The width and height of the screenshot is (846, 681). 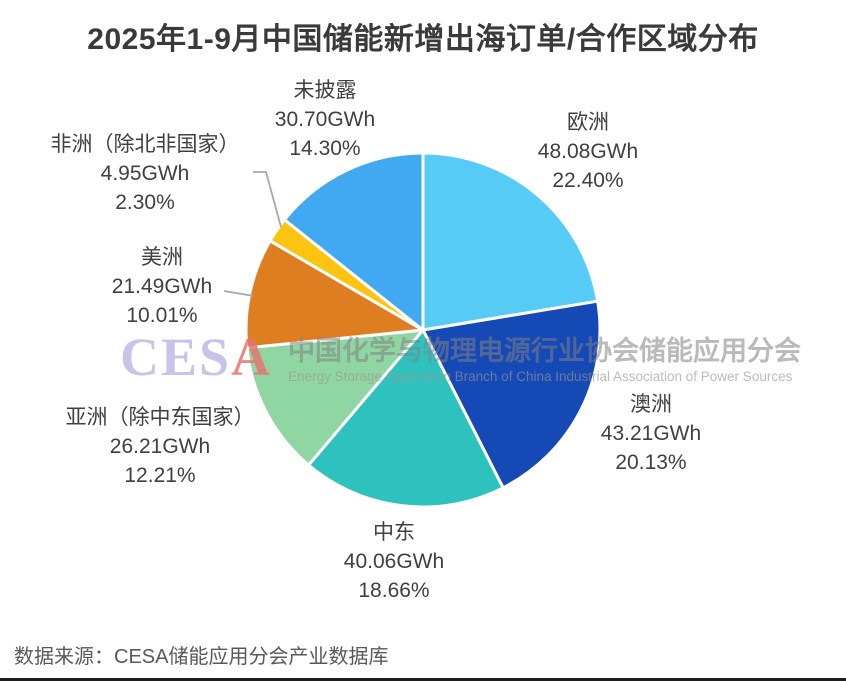 What do you see at coordinates (651, 462) in the screenshot?
I see `slice-percent: 20.13%` at bounding box center [651, 462].